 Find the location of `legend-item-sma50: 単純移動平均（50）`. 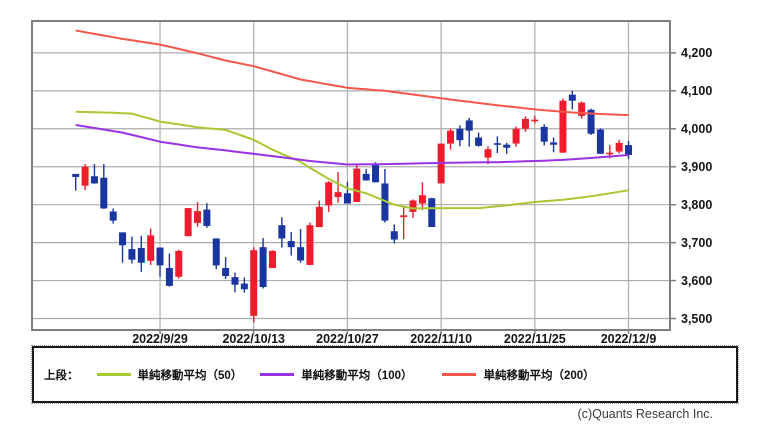

legend-item-sma50: 単純移動平均（50） is located at coordinates (169, 375).